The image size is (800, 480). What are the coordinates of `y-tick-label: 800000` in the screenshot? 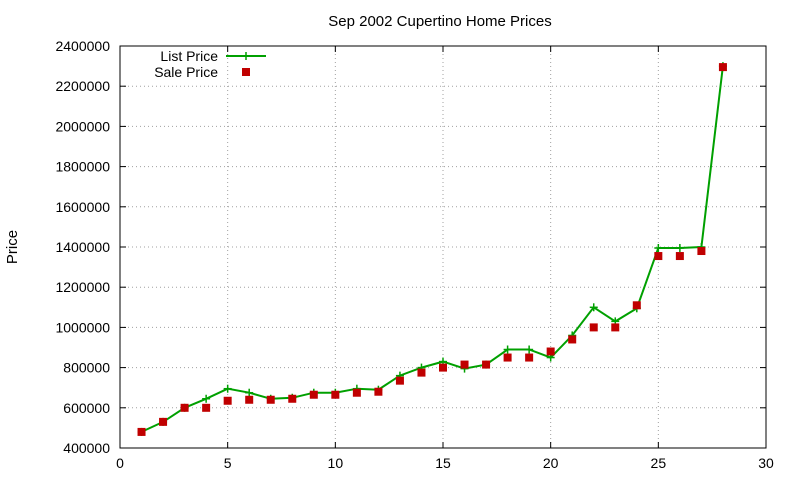 It's located at (86, 368).